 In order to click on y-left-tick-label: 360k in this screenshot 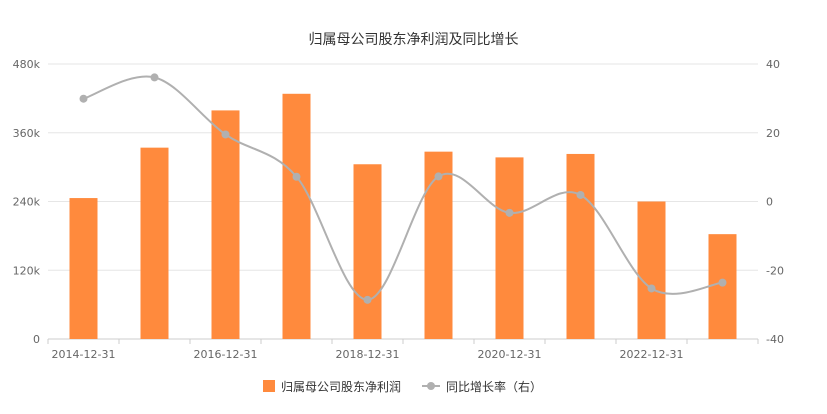, I will do `click(27, 133)`.